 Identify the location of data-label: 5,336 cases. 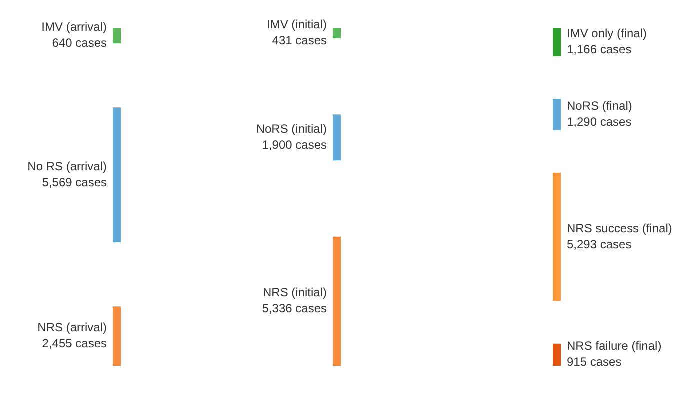
(294, 309).